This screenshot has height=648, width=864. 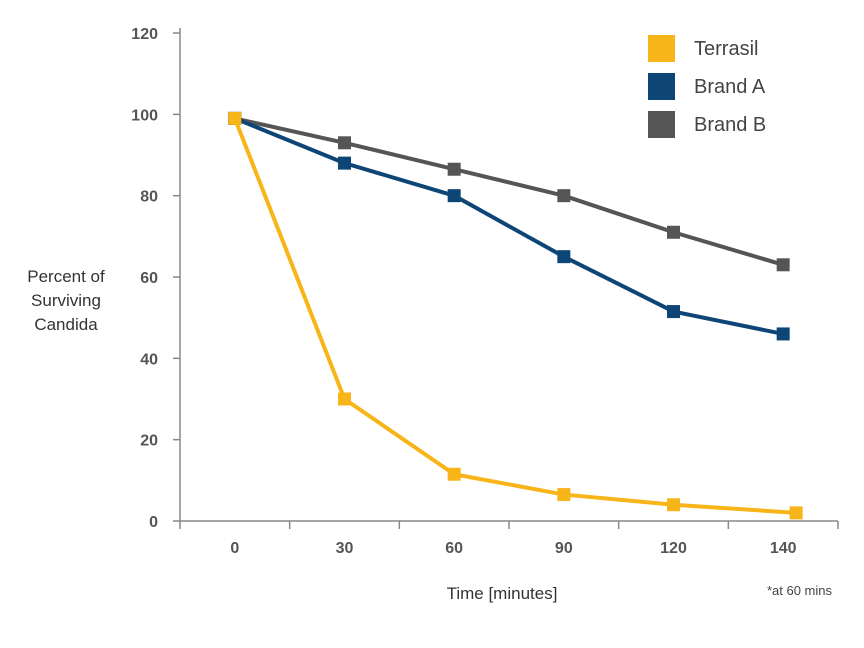 I want to click on chart-legend: Terrasil Brand A Brand B, so click(x=707, y=86).